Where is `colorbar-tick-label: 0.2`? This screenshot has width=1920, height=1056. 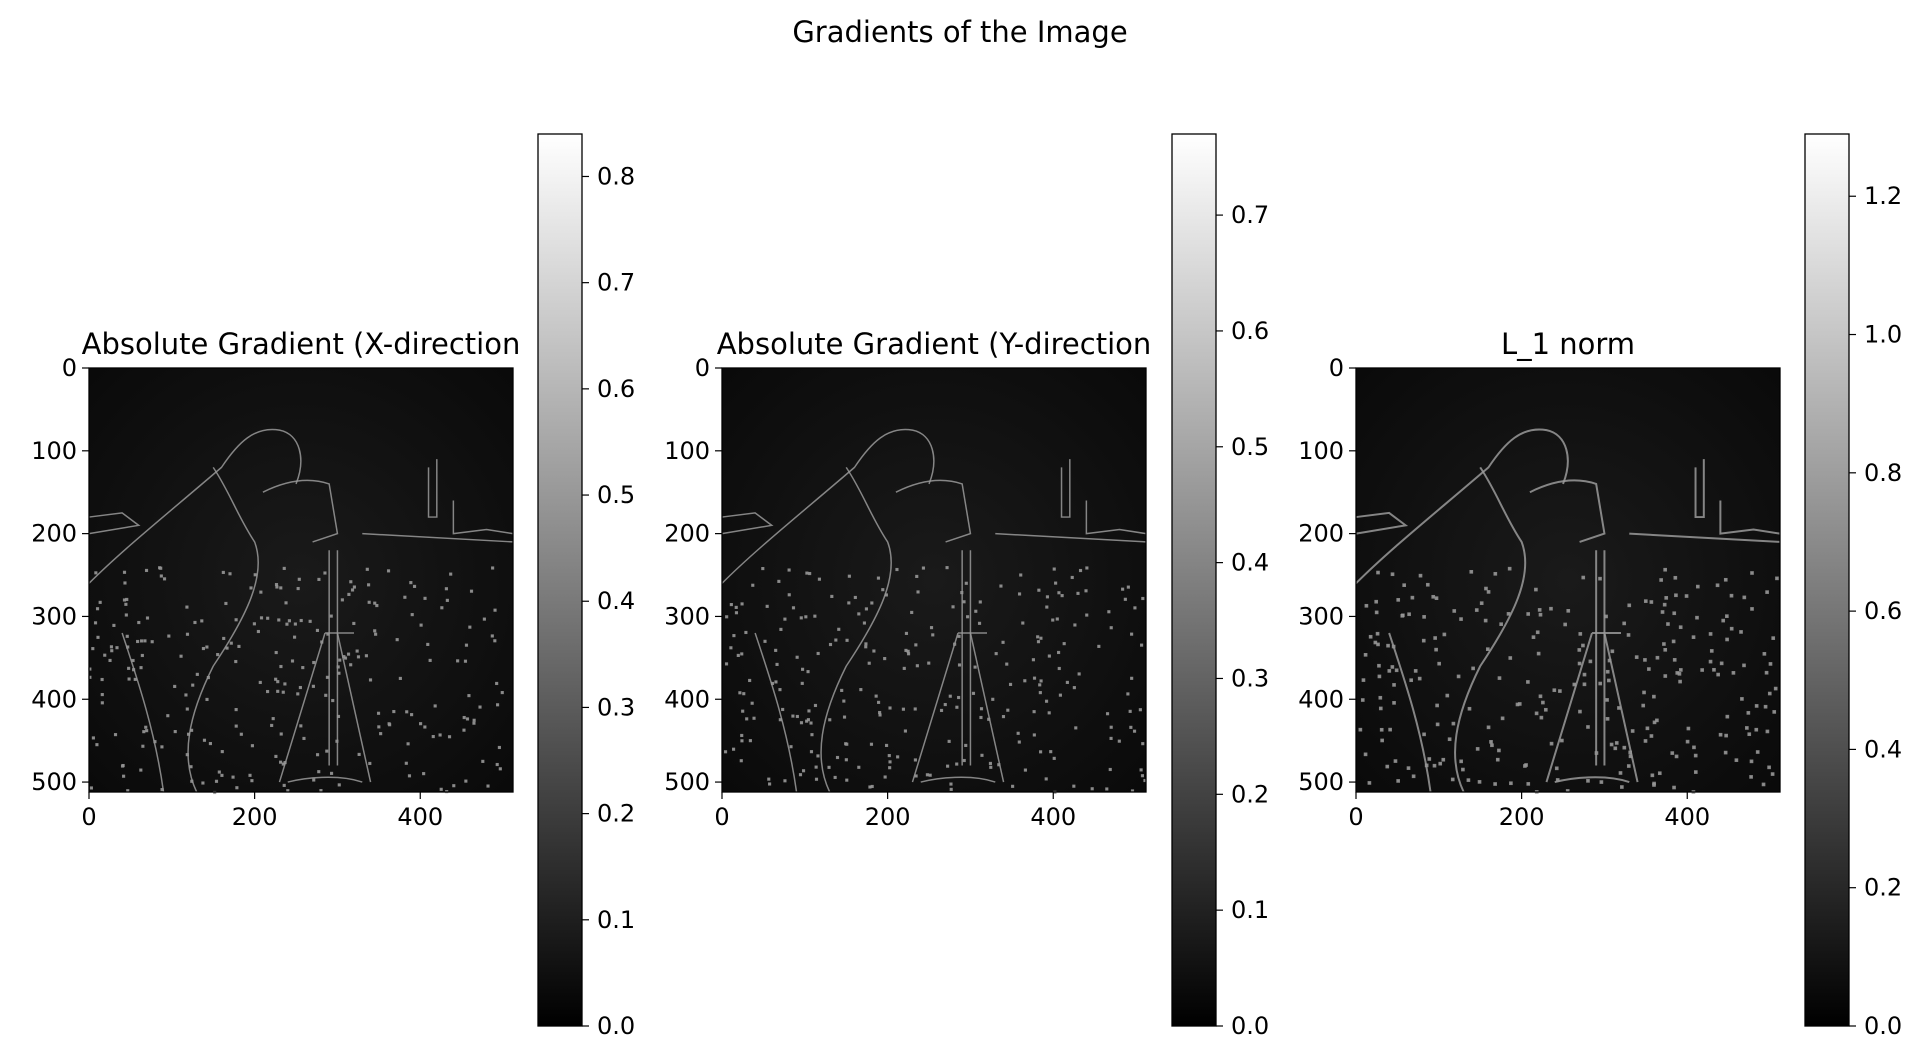 colorbar-tick-label: 0.2 is located at coordinates (1883, 888).